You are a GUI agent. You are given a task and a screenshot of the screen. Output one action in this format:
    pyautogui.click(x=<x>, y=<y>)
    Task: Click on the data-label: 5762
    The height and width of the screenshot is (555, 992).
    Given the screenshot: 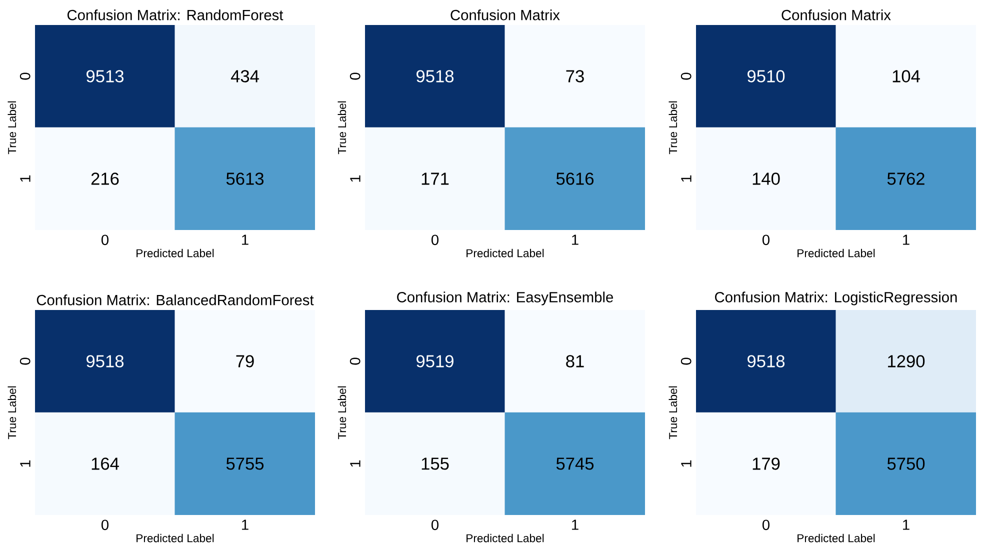 What is the action you would take?
    pyautogui.click(x=905, y=178)
    